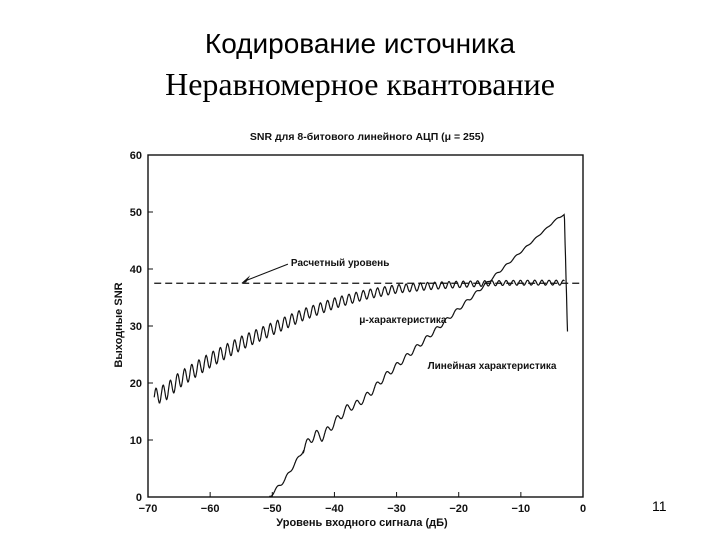 The width and height of the screenshot is (720, 540). Describe the element at coordinates (136, 384) in the screenshot. I see `y-tick-label: 20` at that location.